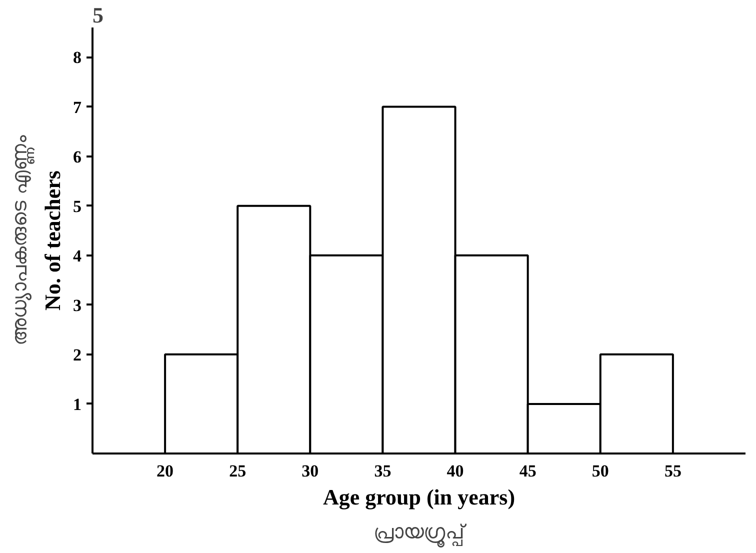 The width and height of the screenshot is (756, 553). I want to click on y-tick-label: 8, so click(77, 58).